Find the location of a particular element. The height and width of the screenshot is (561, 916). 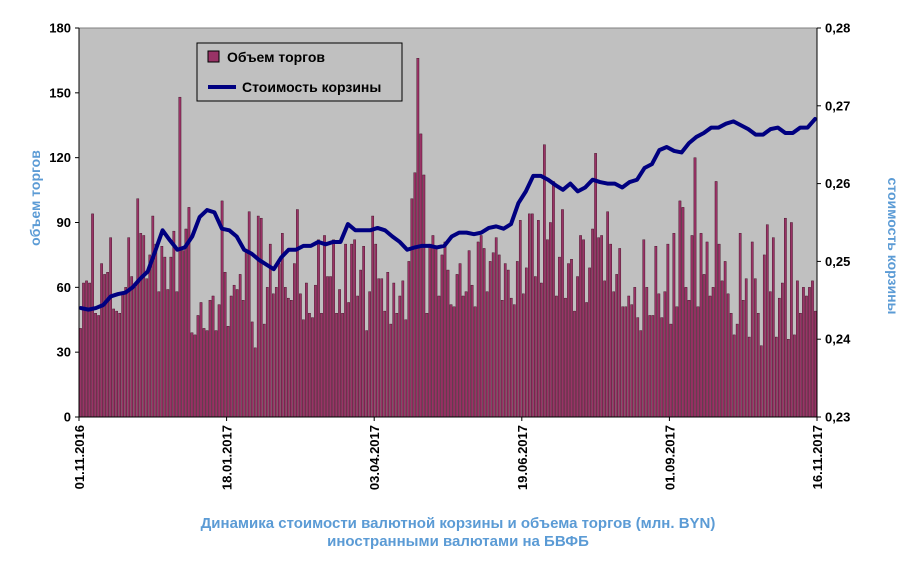

y-tick-label-left: 60 is located at coordinates (64, 287).